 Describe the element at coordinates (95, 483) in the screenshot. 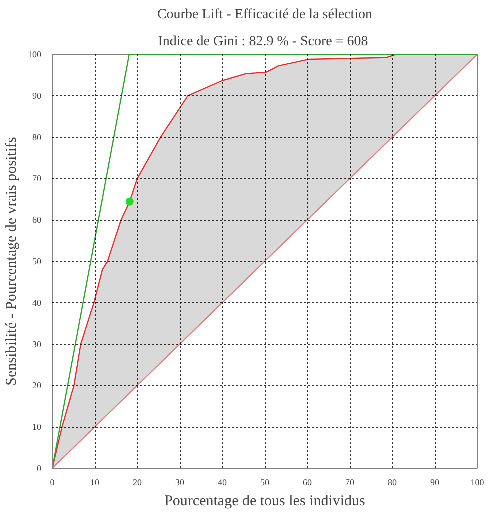

I see `x-tick-label: 10` at that location.